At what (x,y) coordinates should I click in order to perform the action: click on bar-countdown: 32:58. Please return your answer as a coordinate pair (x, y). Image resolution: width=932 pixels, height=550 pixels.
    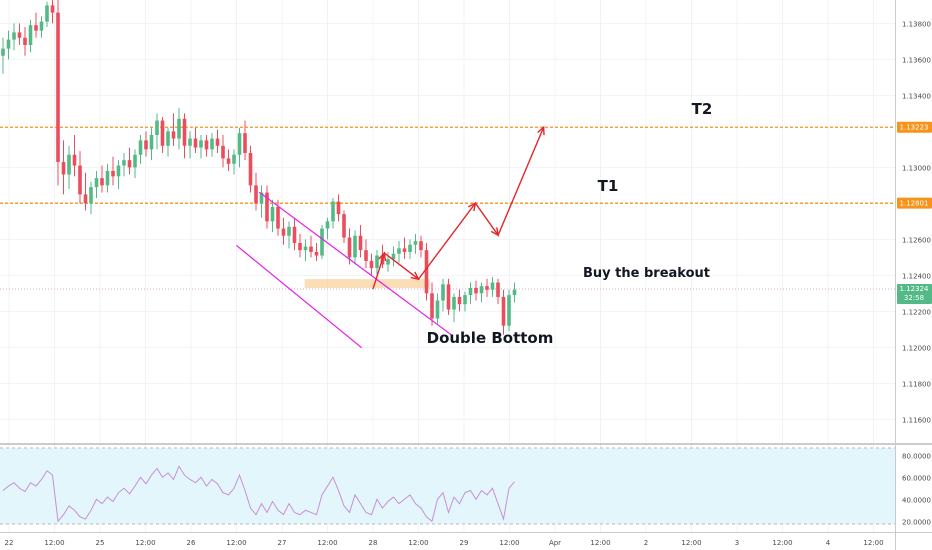
    Looking at the image, I should click on (914, 298).